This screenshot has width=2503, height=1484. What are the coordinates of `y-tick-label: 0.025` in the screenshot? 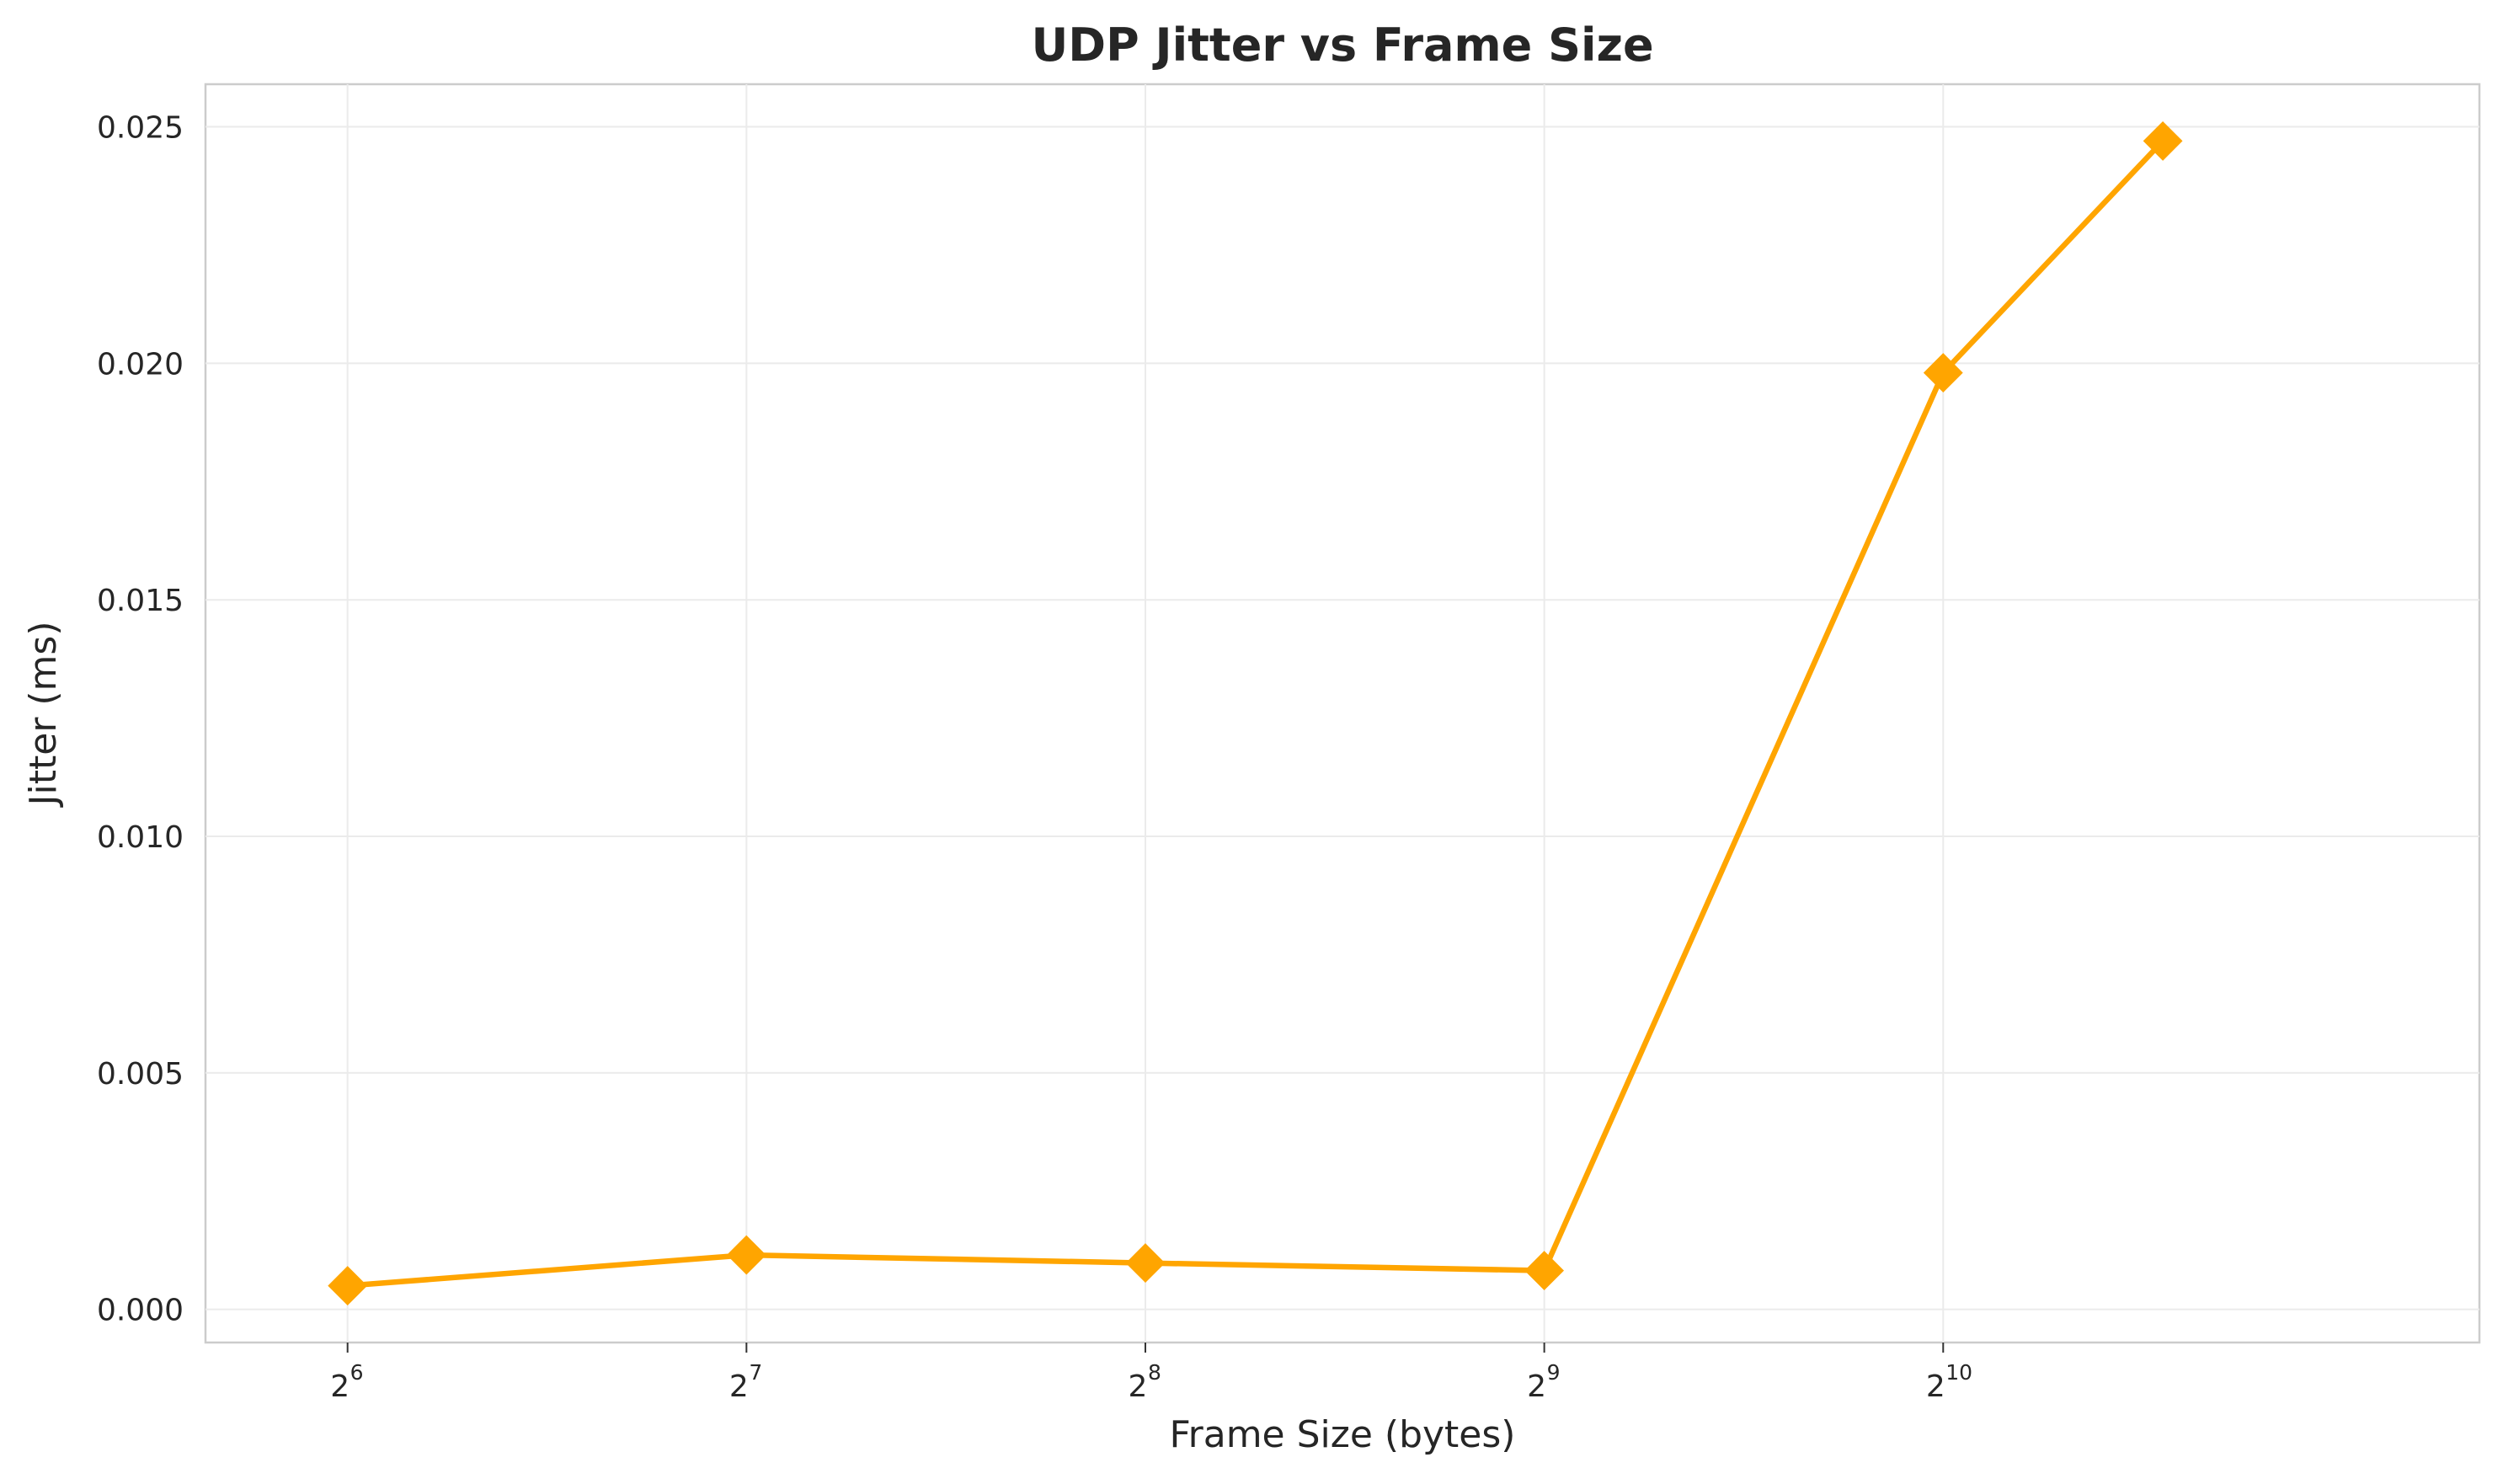 It's located at (140, 128).